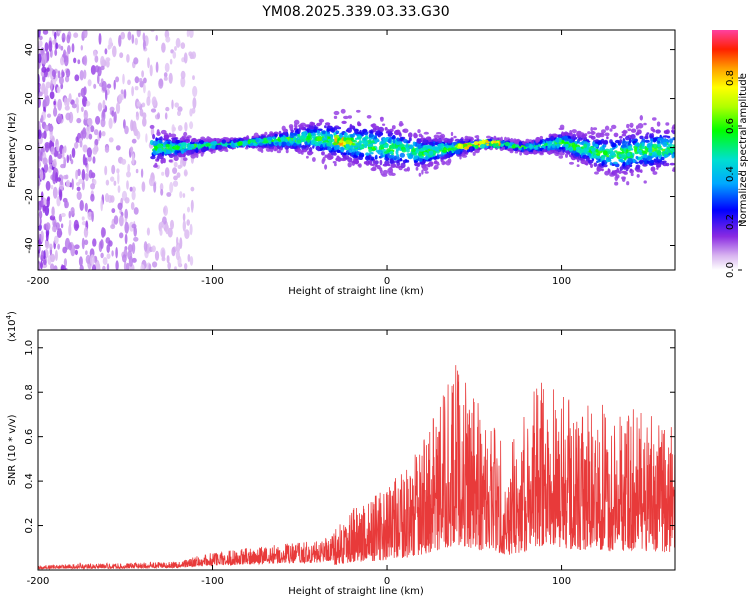  I want to click on snr-x-label: Height of straight line (km), so click(356, 591).